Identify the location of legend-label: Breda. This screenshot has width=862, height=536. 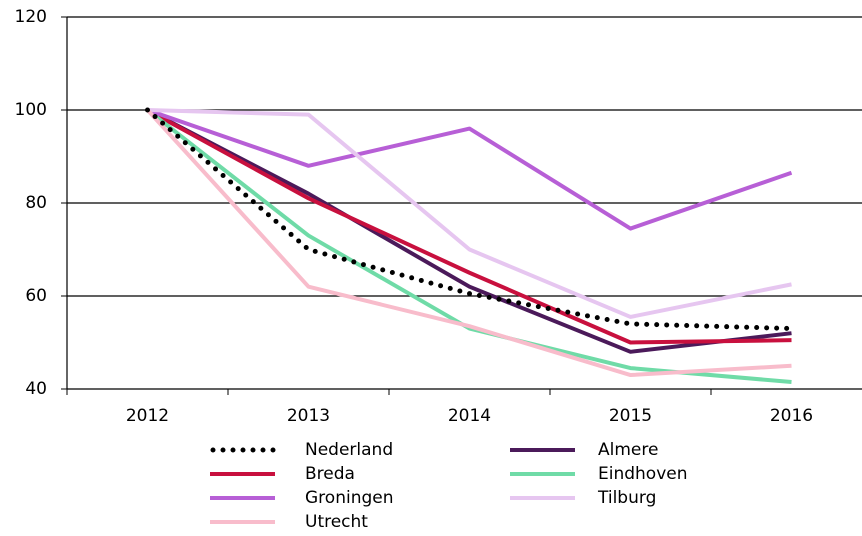
(330, 474).